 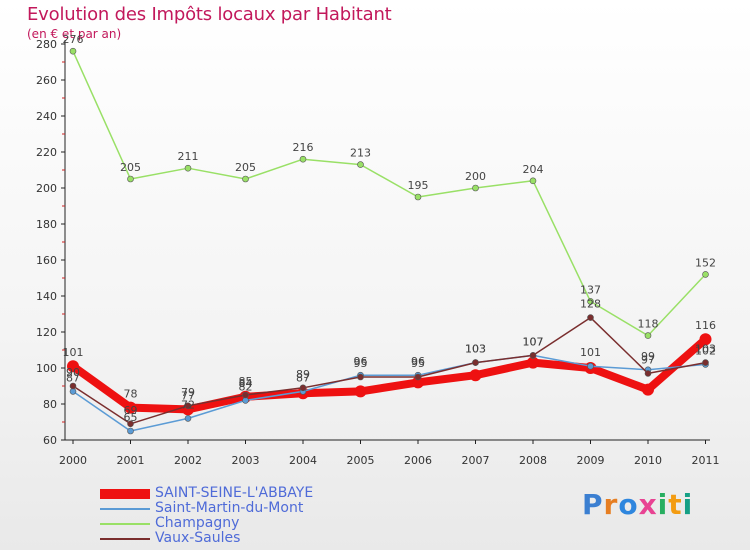 What do you see at coordinates (590, 289) in the screenshot?
I see `data-label: 137` at bounding box center [590, 289].